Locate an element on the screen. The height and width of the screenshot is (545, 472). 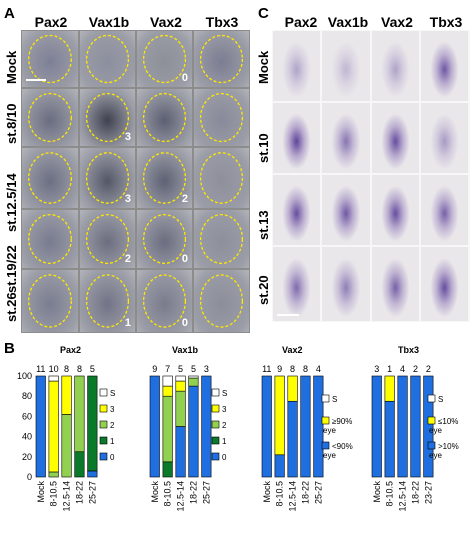
y-tick-label: 80 is located at coordinates (27, 396).